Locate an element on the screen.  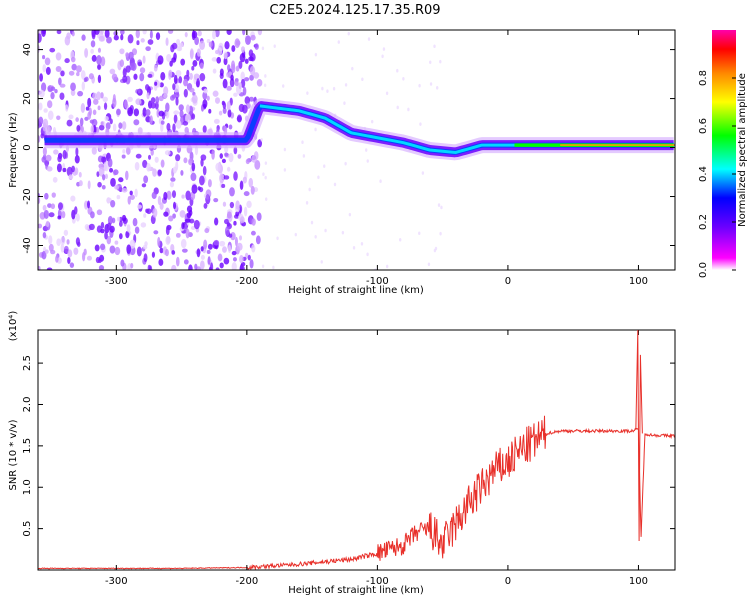
x-tick-label: 0 is located at coordinates (508, 281).